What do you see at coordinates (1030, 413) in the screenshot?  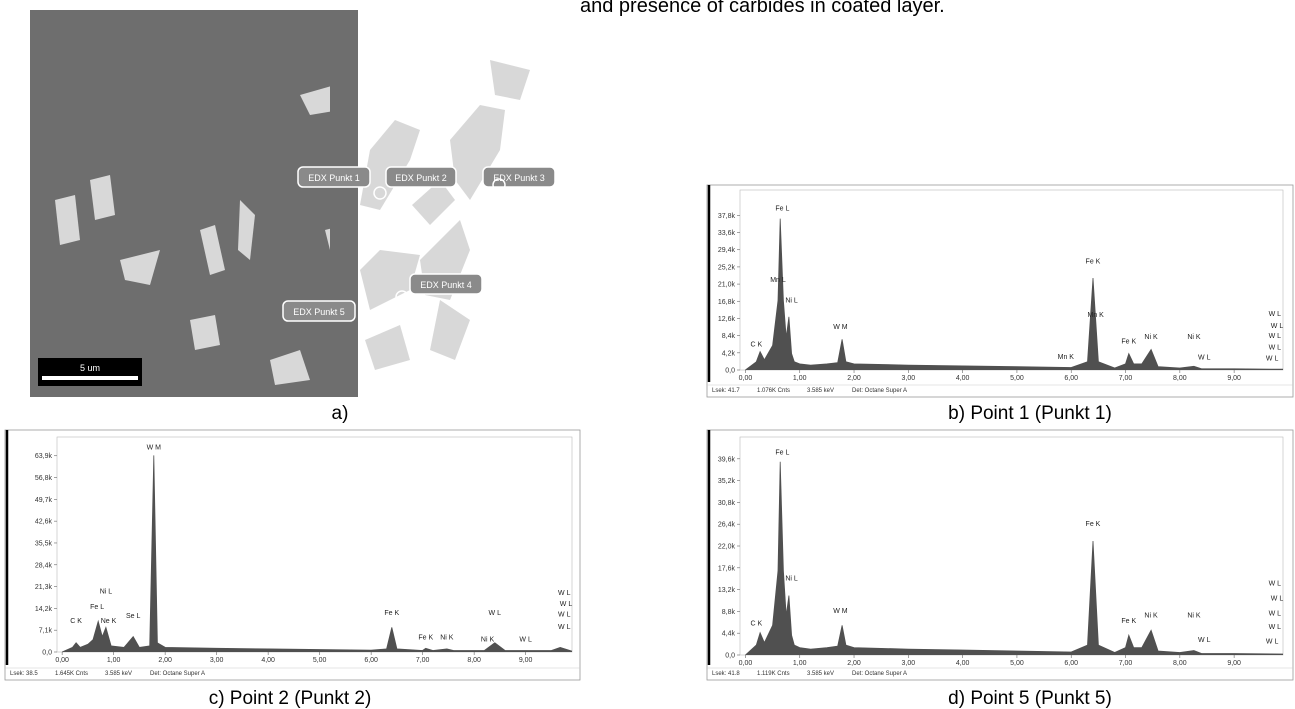 I see `caption: b) Point 1 (Punkt 1)` at bounding box center [1030, 413].